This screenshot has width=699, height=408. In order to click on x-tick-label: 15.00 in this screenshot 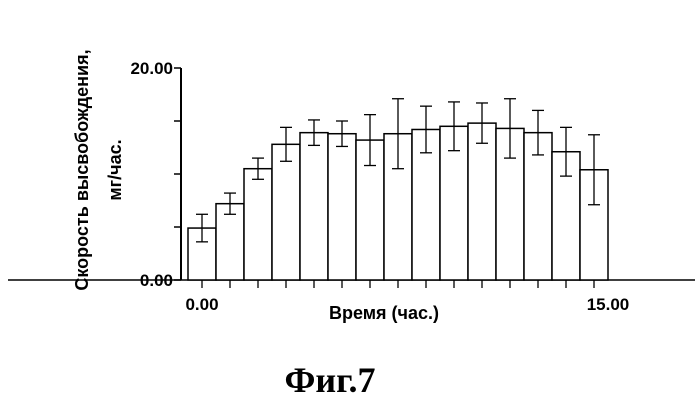, I will do `click(608, 304)`.